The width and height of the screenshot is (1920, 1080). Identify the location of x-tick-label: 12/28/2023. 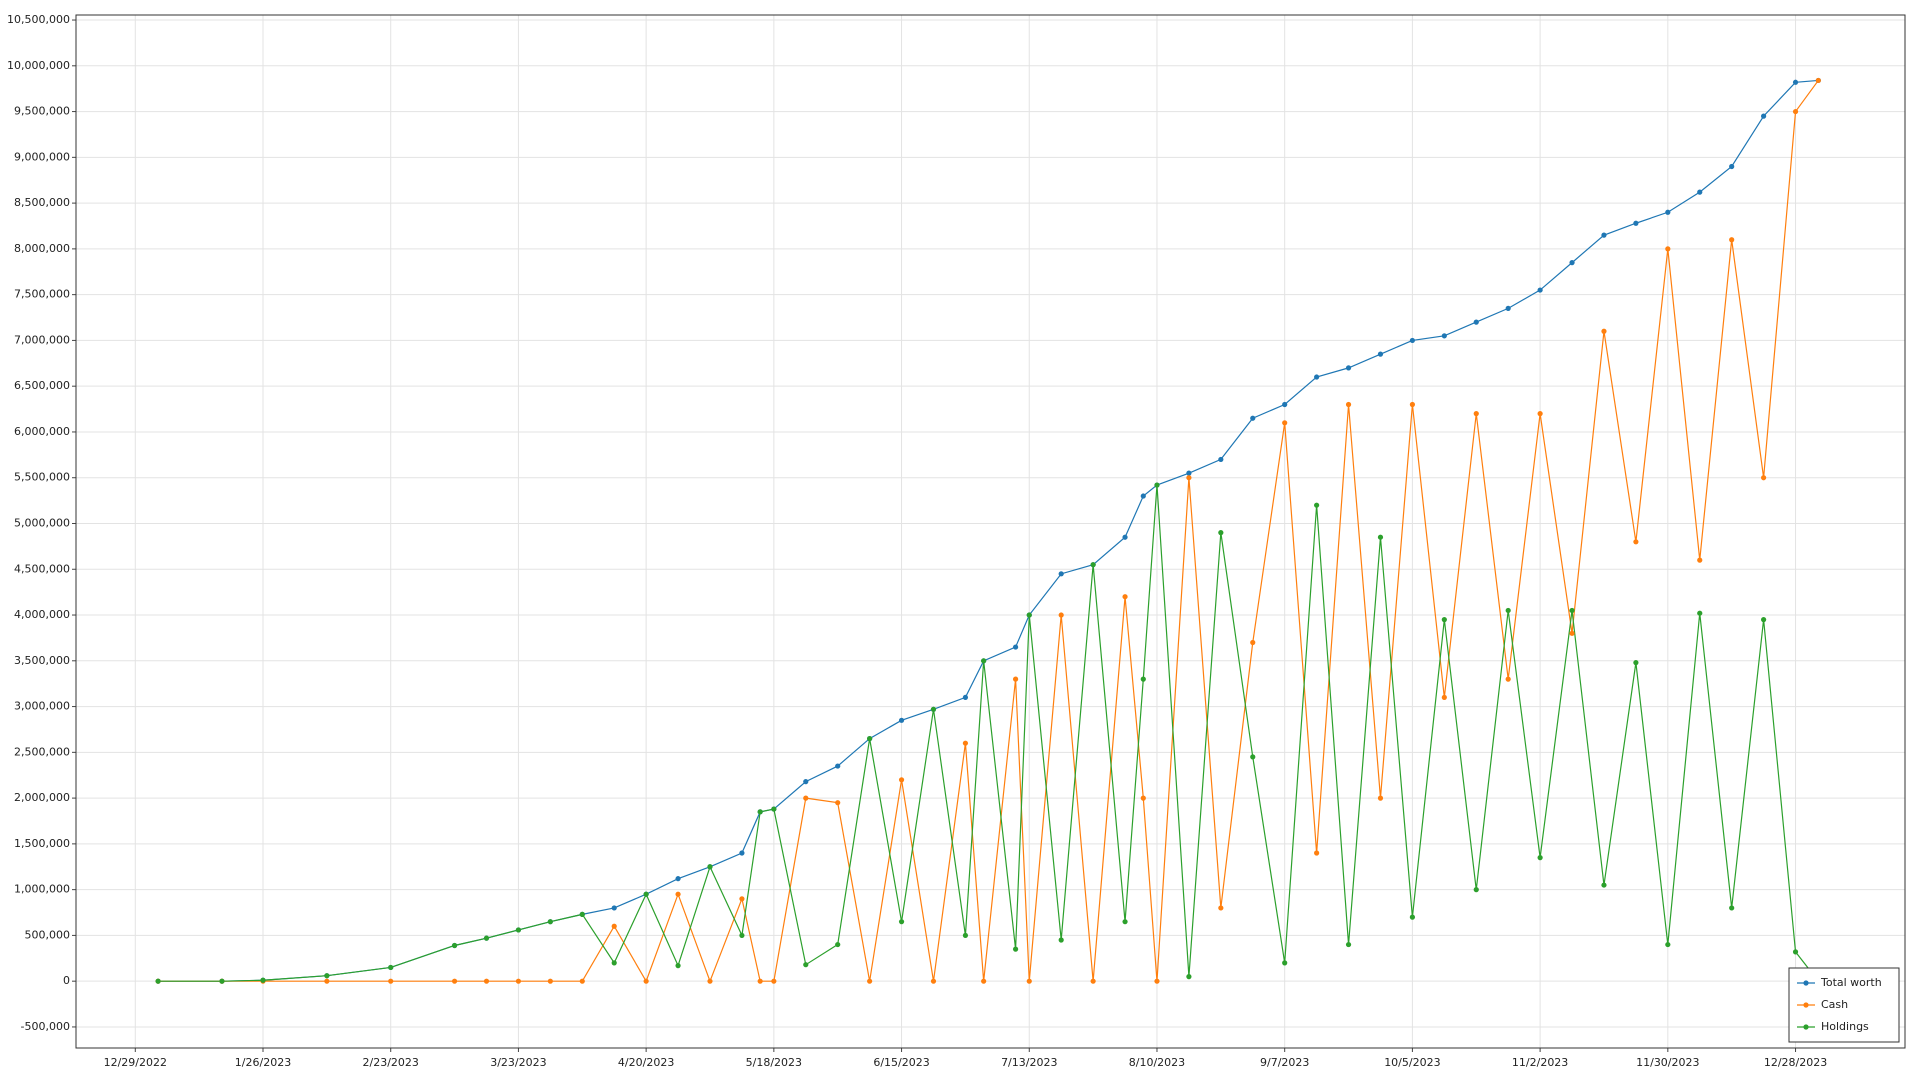
(1795, 1062).